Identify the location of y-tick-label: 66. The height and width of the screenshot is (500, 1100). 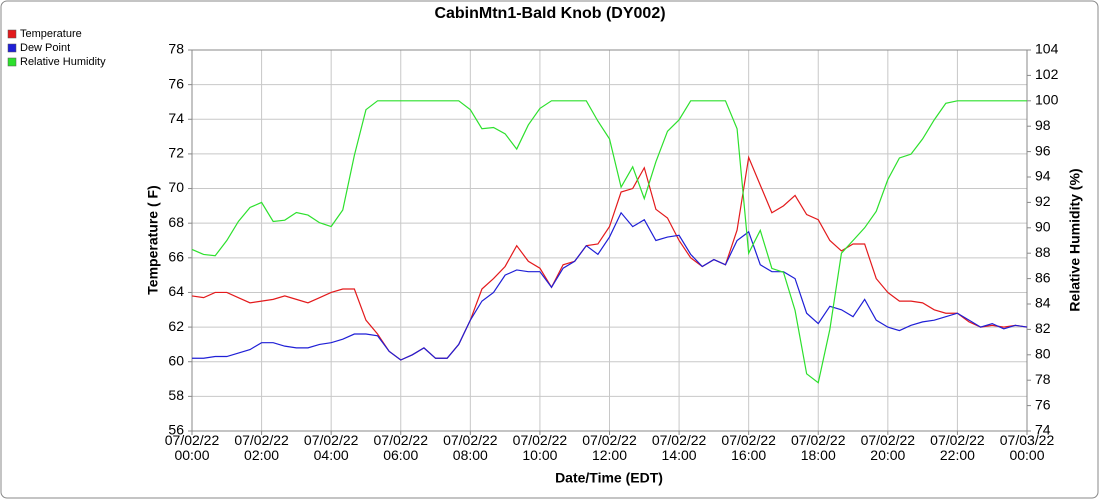
(176, 257).